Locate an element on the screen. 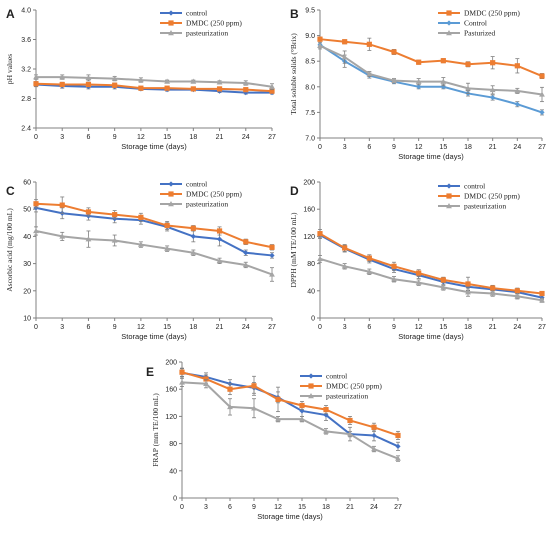  legend-label: Control is located at coordinates (475, 23).